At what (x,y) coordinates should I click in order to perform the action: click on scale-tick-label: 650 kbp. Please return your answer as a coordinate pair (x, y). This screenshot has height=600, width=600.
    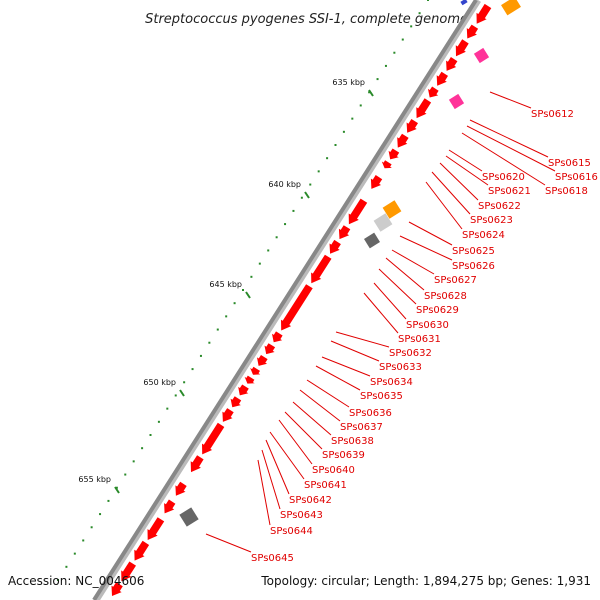
    Looking at the image, I should click on (159, 382).